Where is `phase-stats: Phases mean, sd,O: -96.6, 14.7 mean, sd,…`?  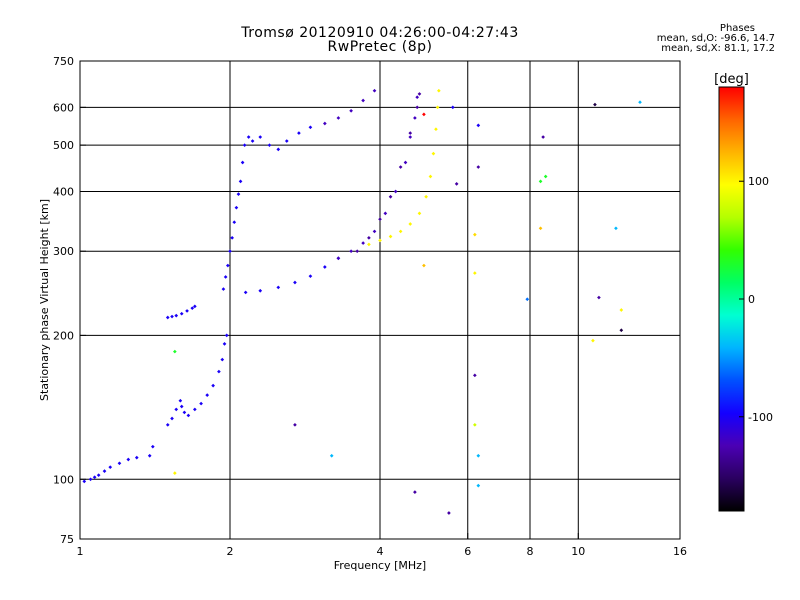 phase-stats: Phases mean, sd,O: -96.6, 14.7 mean, sd,… is located at coordinates (687, 39).